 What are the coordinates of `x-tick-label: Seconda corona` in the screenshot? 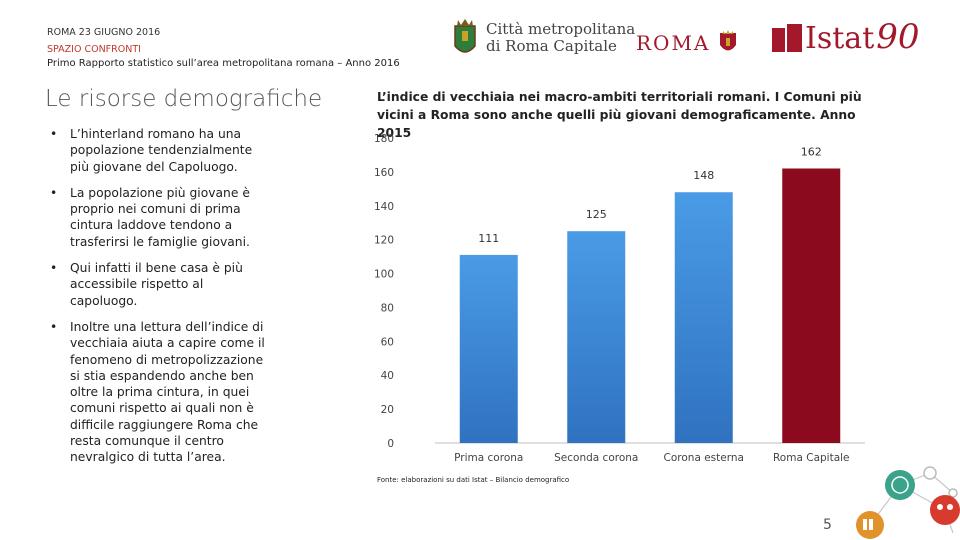 It's located at (596, 458).